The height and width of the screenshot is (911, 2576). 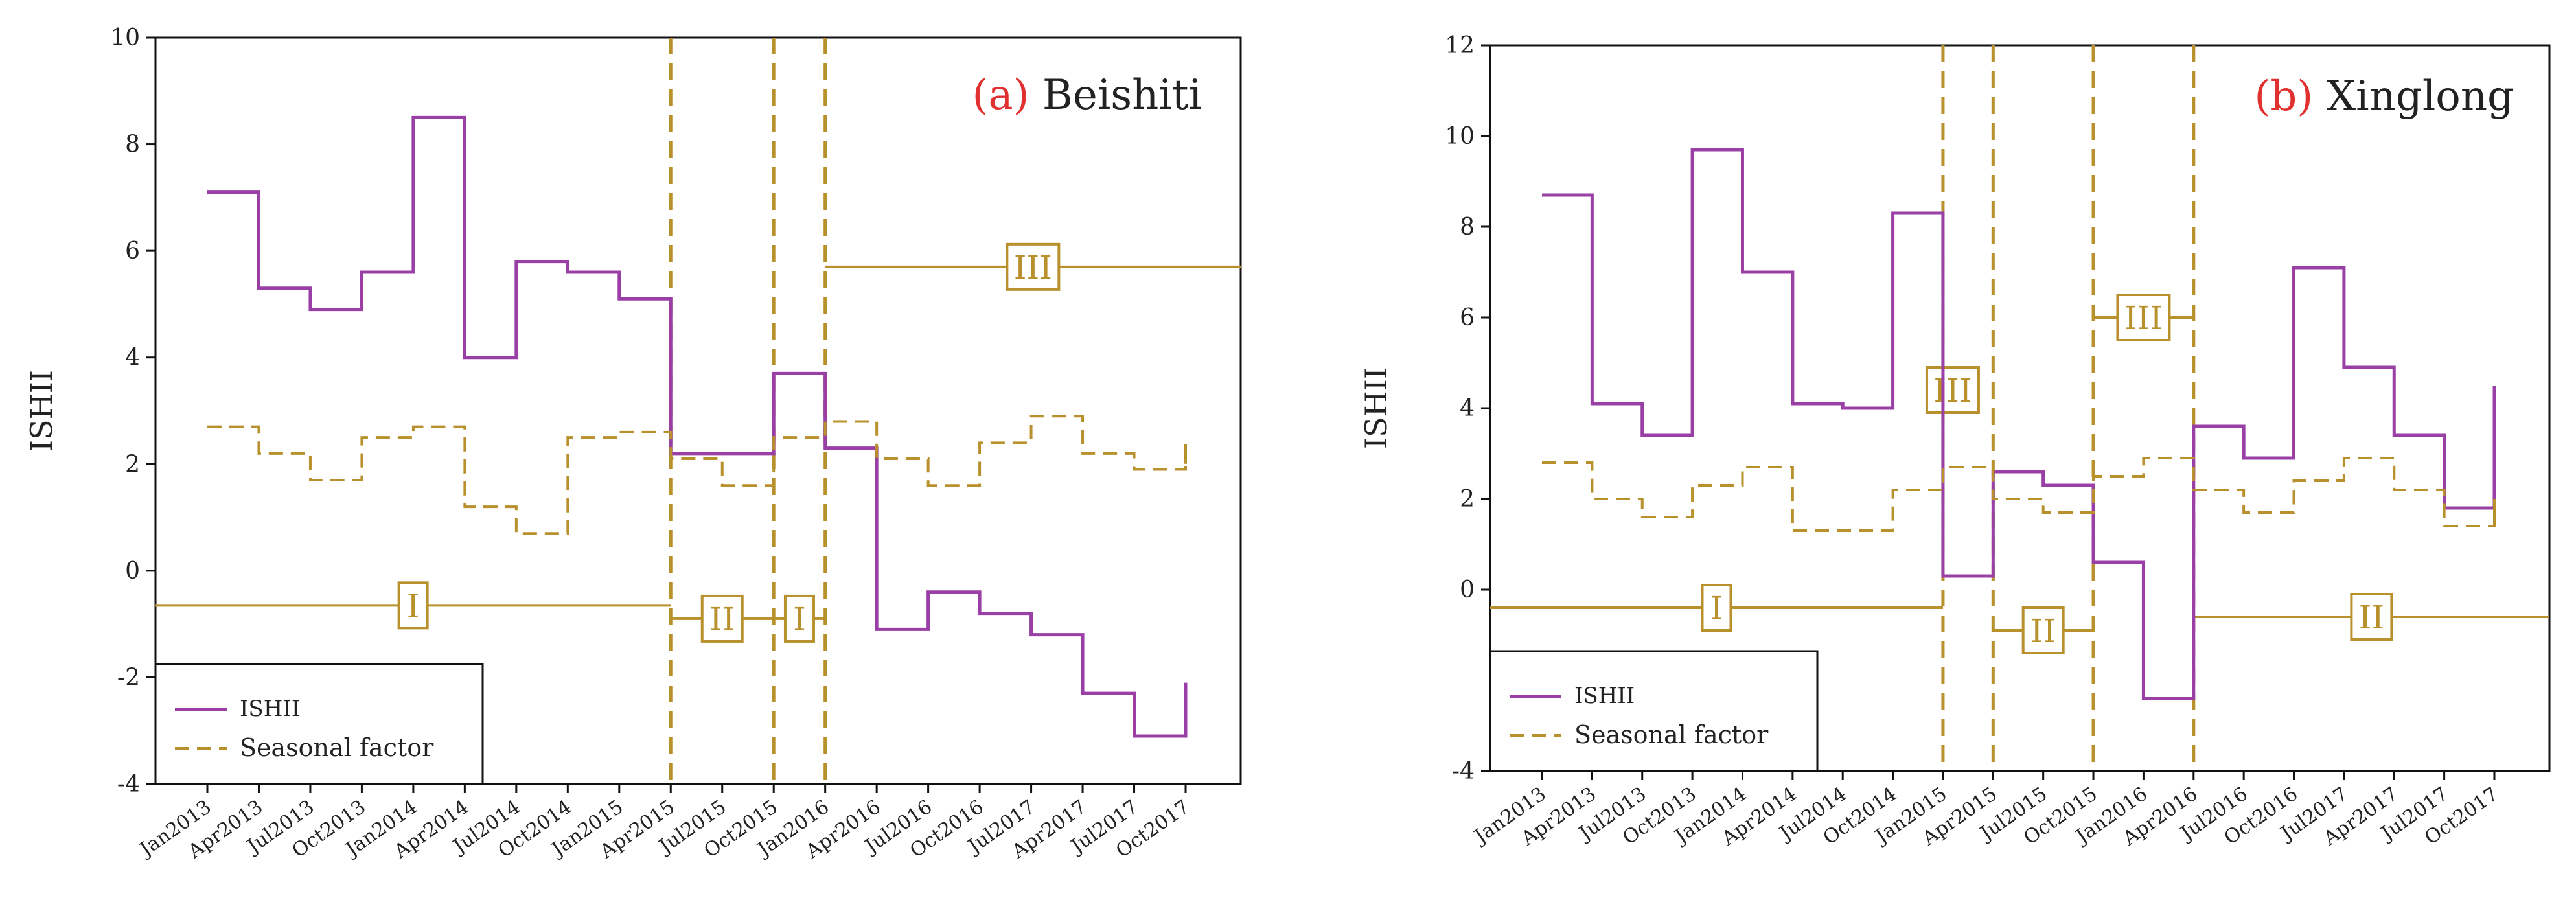 What do you see at coordinates (2290, 97) in the screenshot?
I see `panel-letter: (b)` at bounding box center [2290, 97].